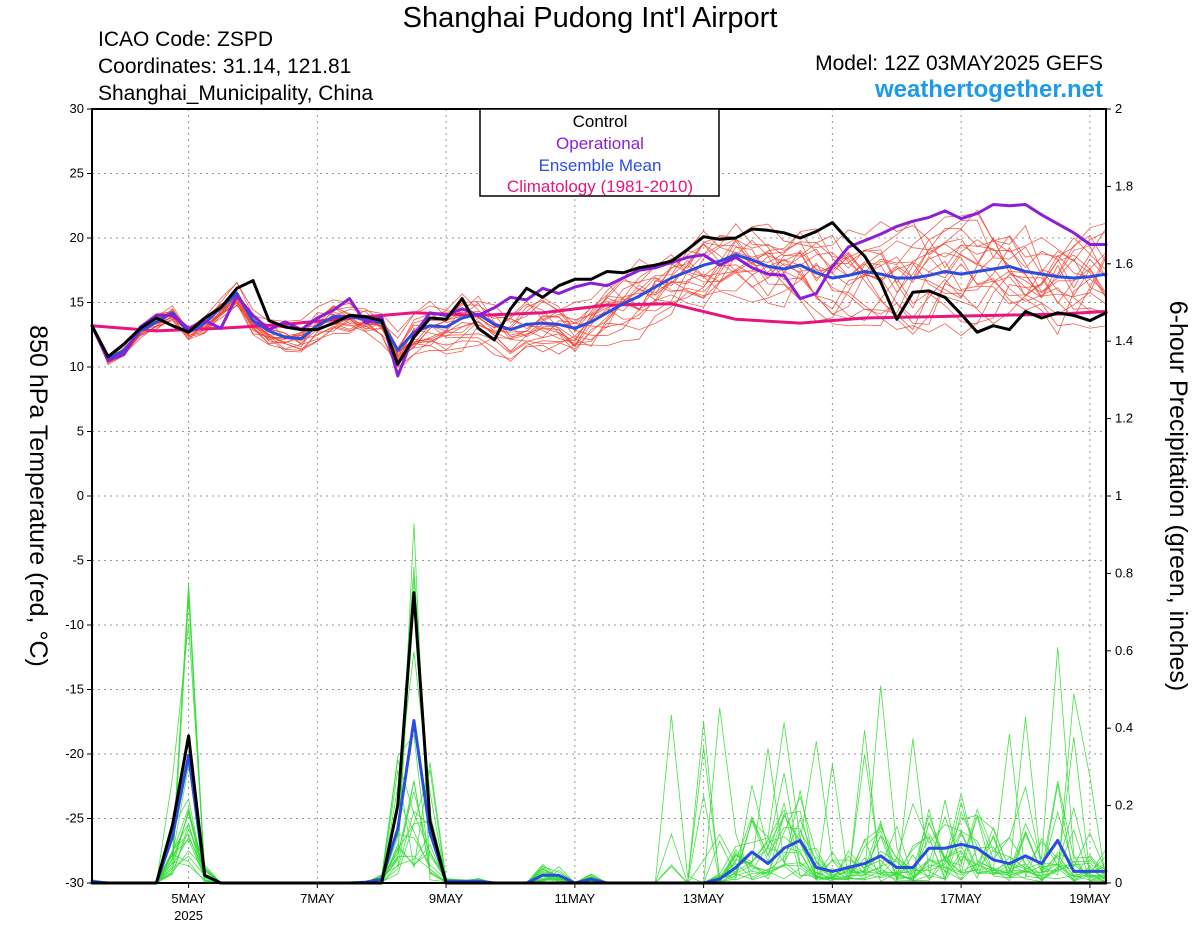  Describe the element at coordinates (1124, 185) in the screenshot. I see `right-tick-label: 1.8` at that location.